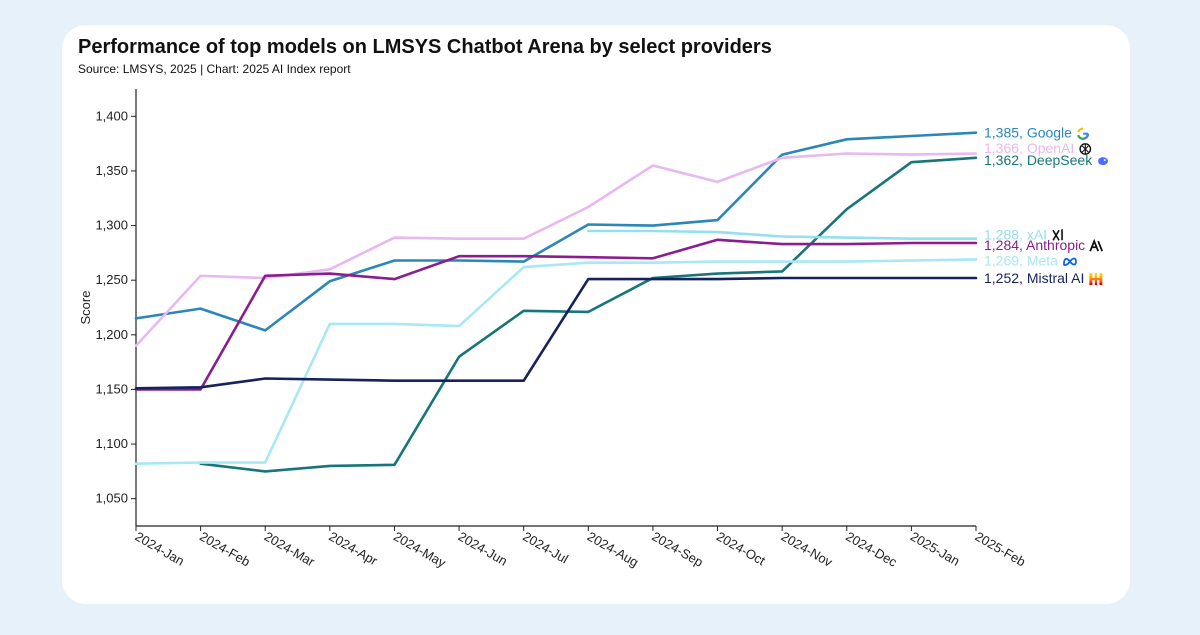  I want to click on end-label-google: 1,385, Google, so click(1028, 133).